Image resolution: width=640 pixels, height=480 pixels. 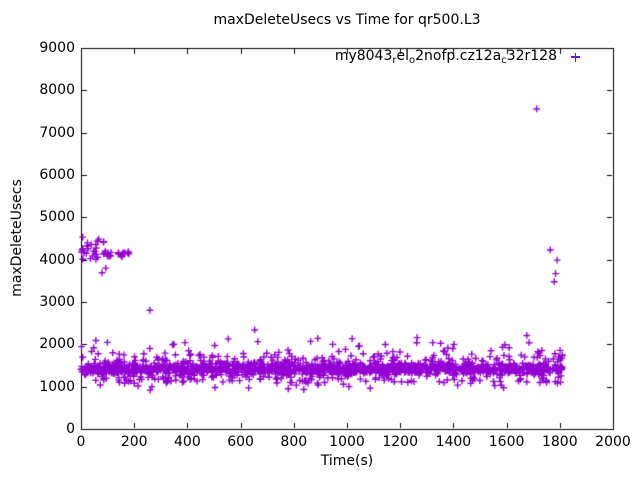 What do you see at coordinates (57, 386) in the screenshot?
I see `y-tick-label: 1000` at bounding box center [57, 386].